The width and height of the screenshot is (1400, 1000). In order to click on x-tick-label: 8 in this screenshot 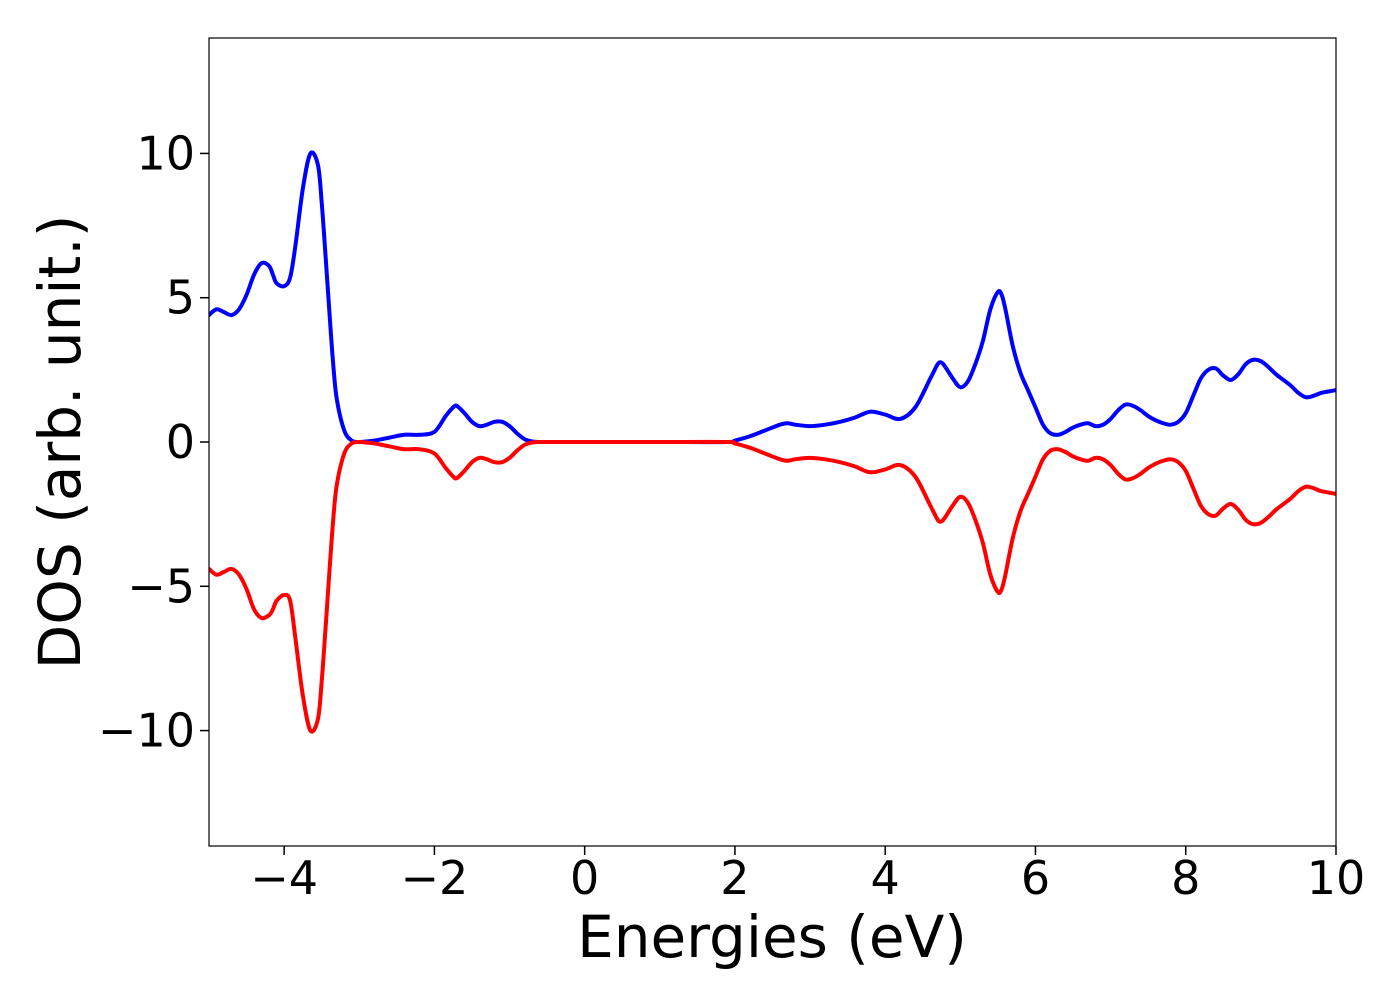, I will do `click(1185, 878)`.